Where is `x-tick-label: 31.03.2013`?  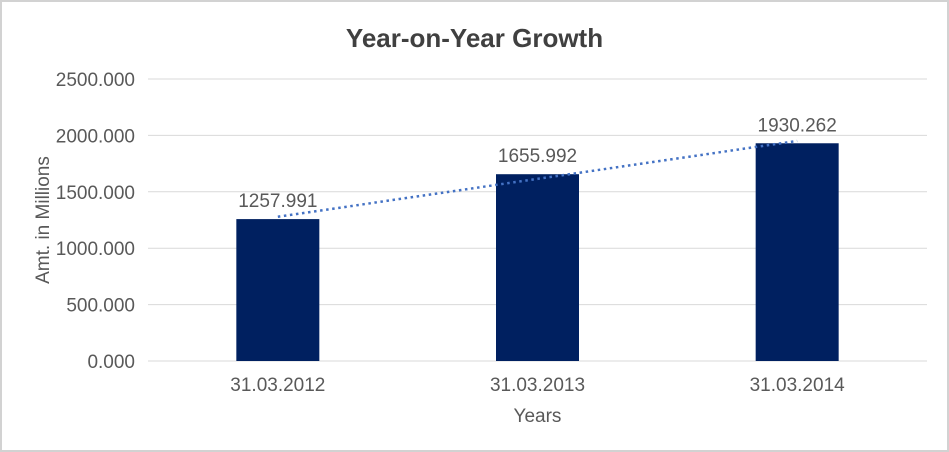 x-tick-label: 31.03.2013 is located at coordinates (537, 385).